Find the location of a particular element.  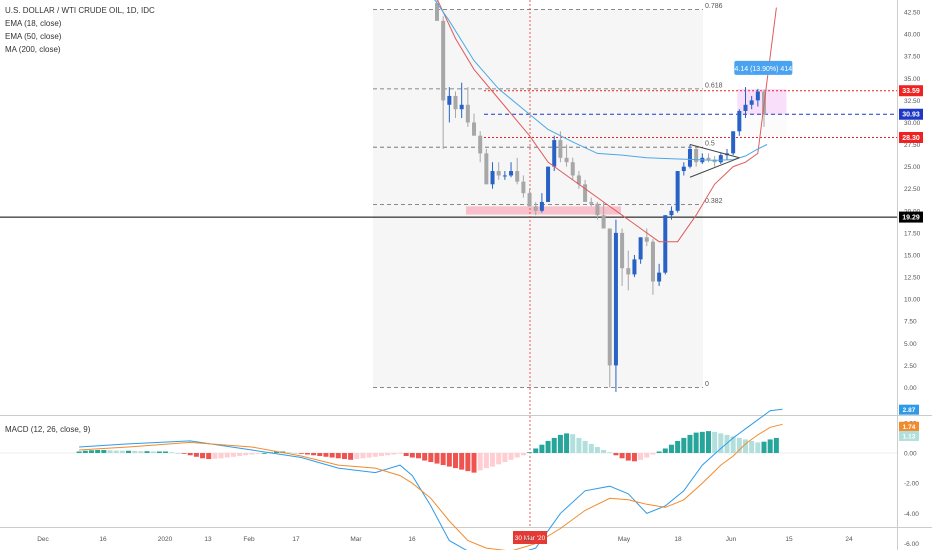

time-axis-label: 16 is located at coordinates (103, 539).